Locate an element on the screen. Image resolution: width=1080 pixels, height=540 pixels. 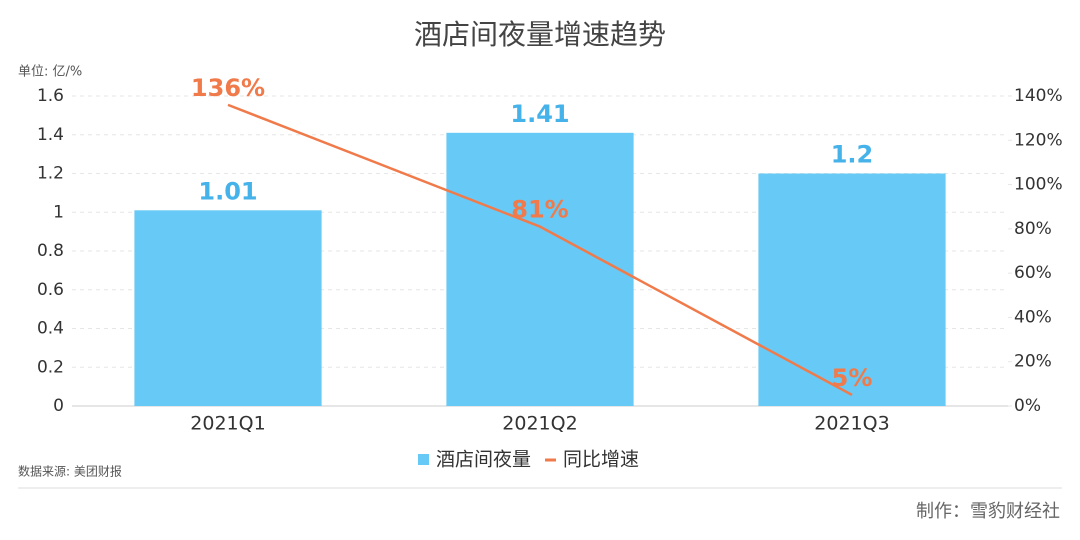
line-value-label: 81% is located at coordinates (539, 210).